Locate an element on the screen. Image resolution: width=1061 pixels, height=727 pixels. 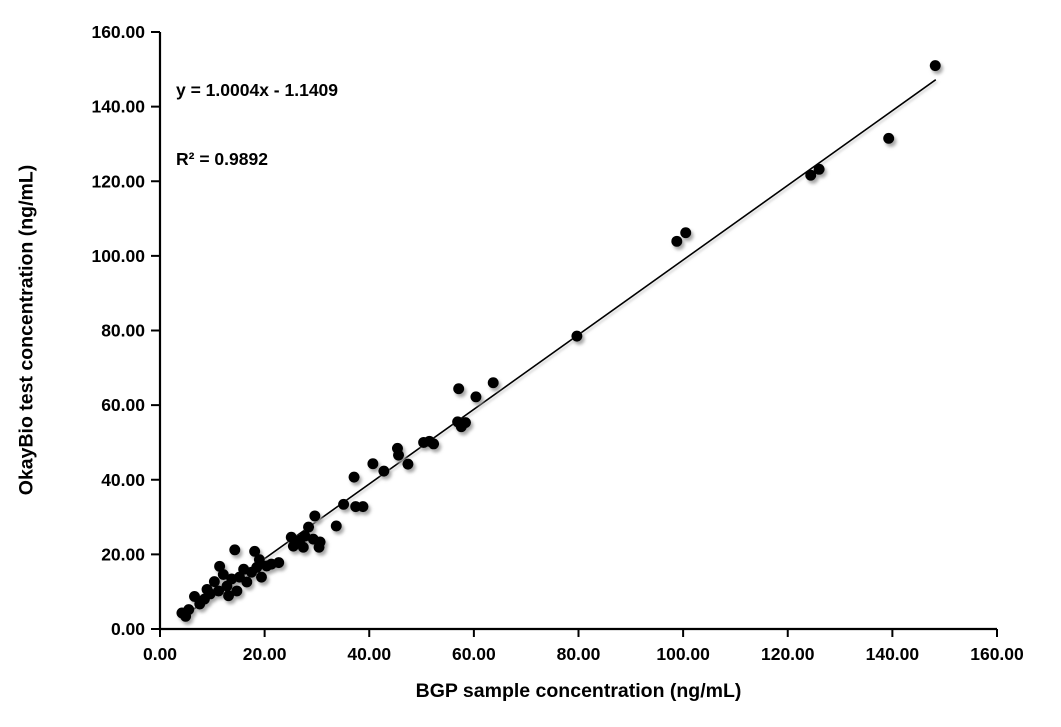
x-tick-label: 160.00 is located at coordinates (997, 654).